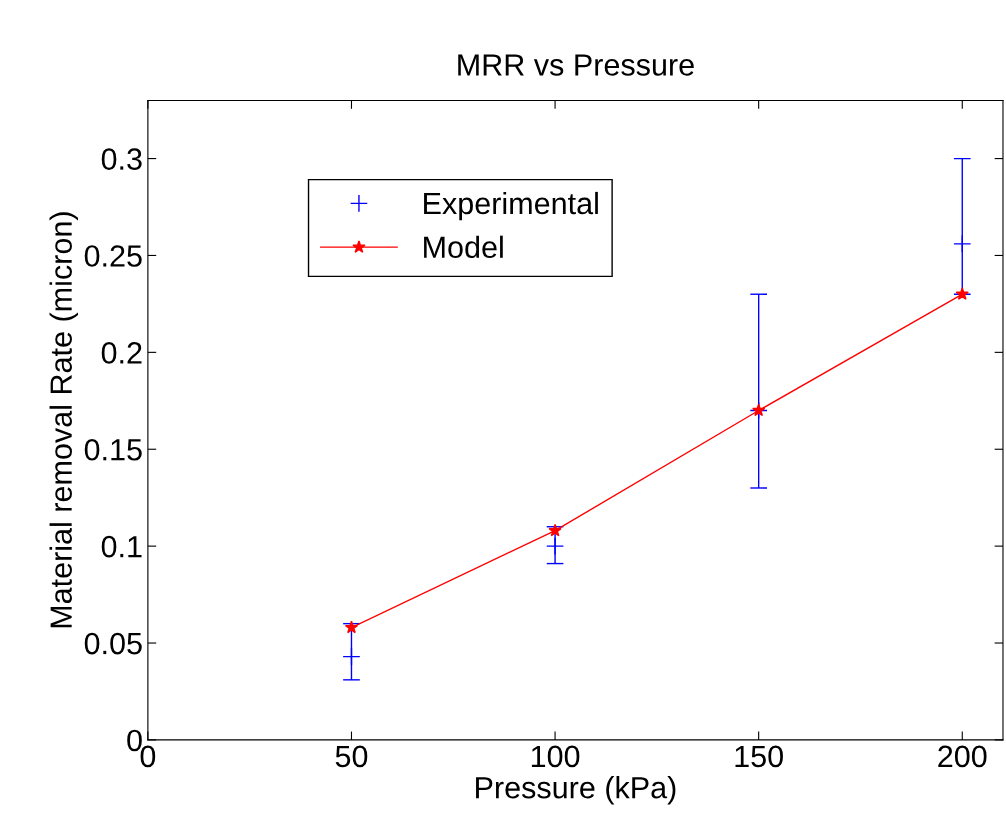  I want to click on legend-label: Experimental, so click(511, 206).